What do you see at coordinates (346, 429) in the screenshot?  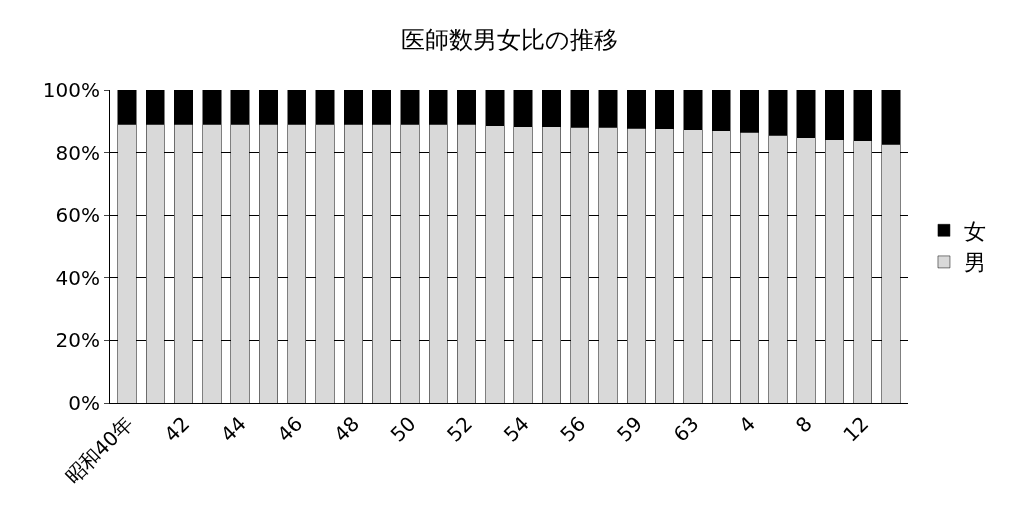 I see `x-tick-label: 48` at bounding box center [346, 429].